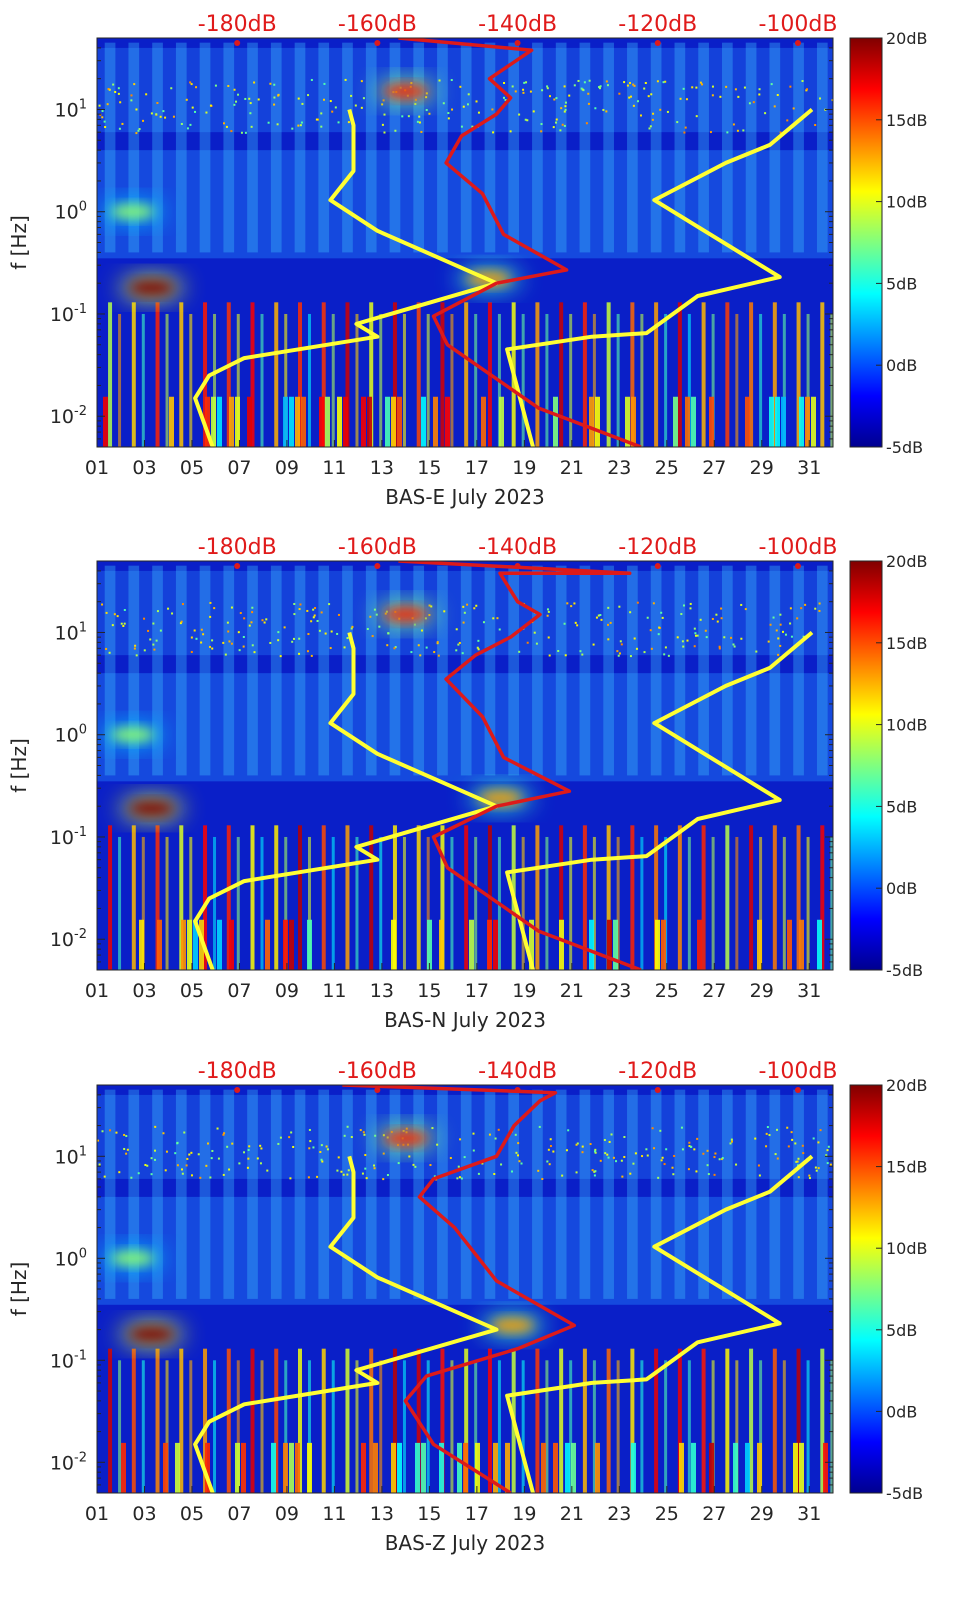  What do you see at coordinates (68, 1360) in the screenshot?
I see `y-tick-label: 10-1` at bounding box center [68, 1360].